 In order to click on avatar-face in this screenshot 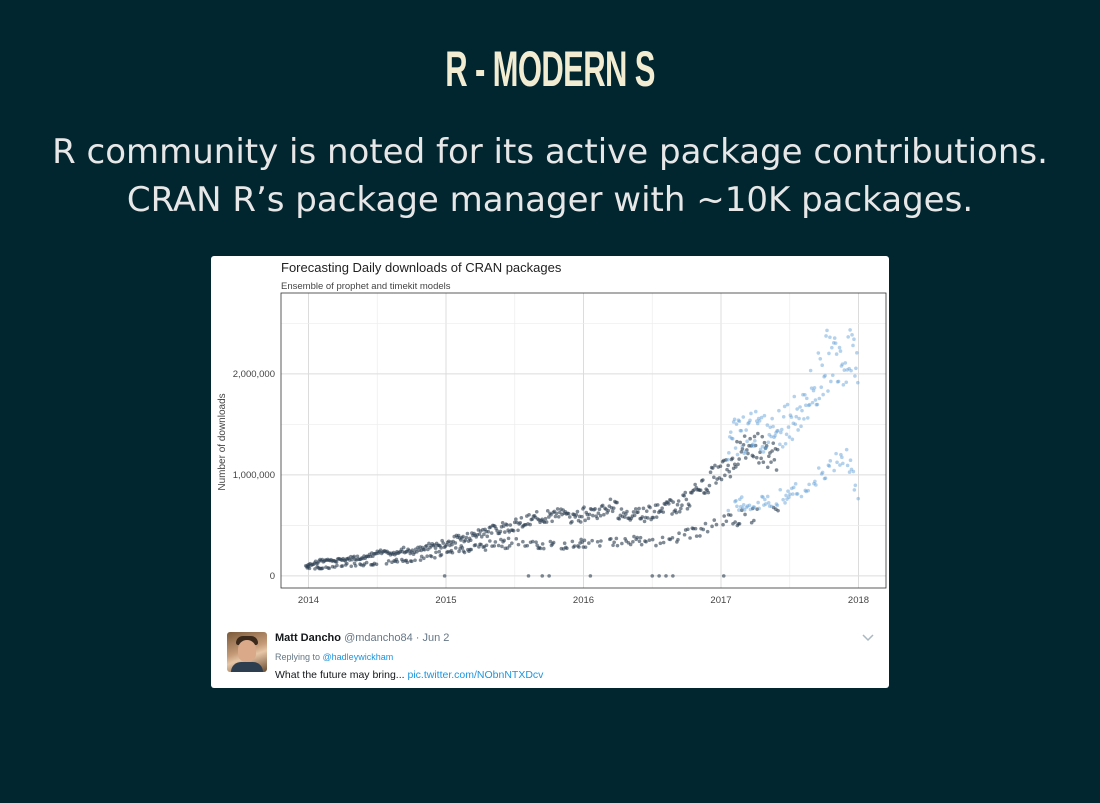, I will do `click(247, 651)`.